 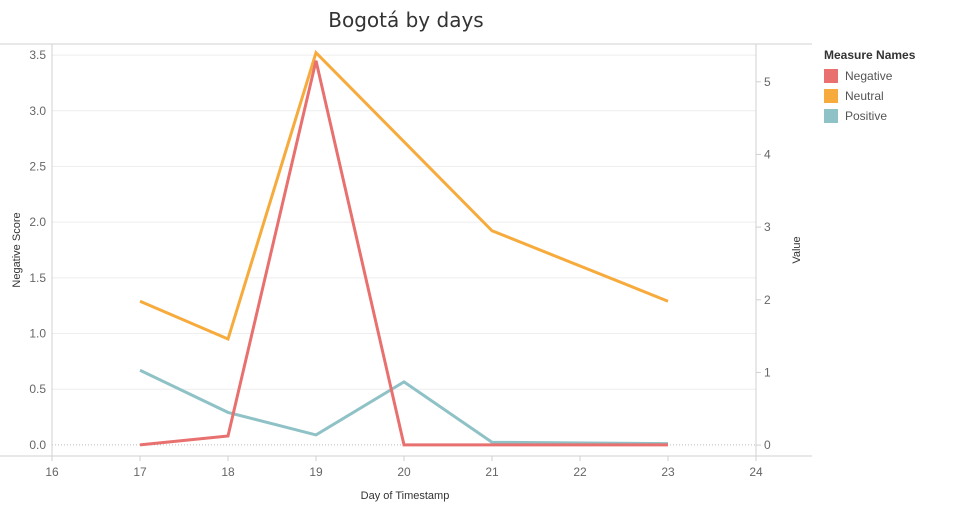 I want to click on left-y-tick-label: 1.0, so click(x=37, y=334).